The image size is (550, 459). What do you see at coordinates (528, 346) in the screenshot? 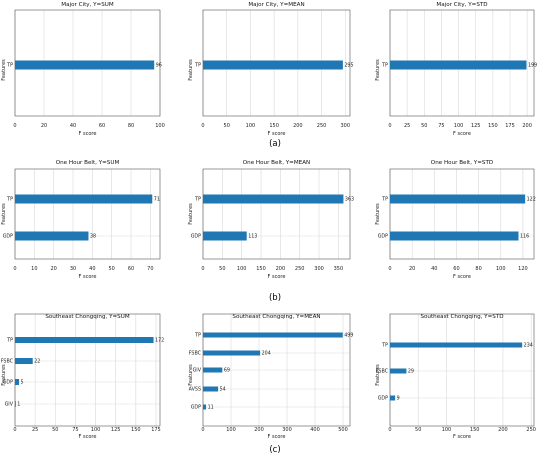
I see `data-label: 234` at bounding box center [528, 346].